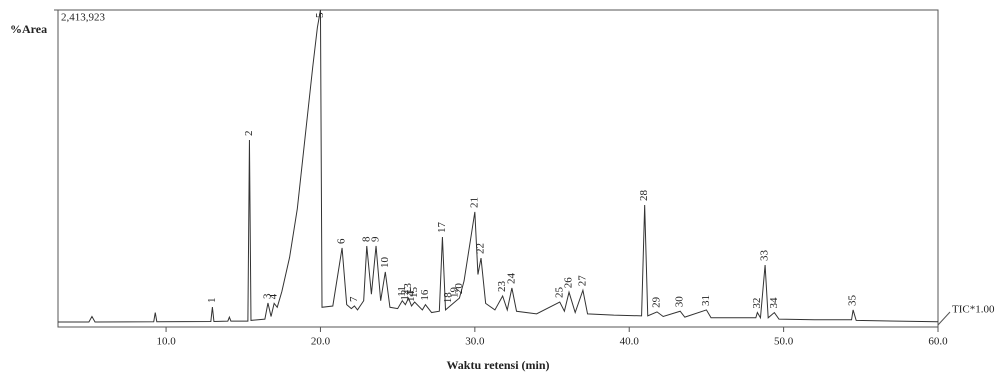 The width and height of the screenshot is (1003, 379). Describe the element at coordinates (249, 133) in the screenshot. I see `peak-label: 2` at that location.